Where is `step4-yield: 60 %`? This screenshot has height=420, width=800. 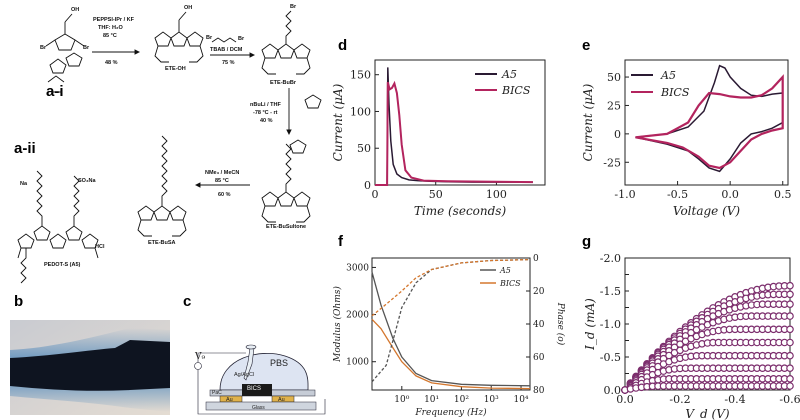
step4-yield: 60 % is located at coordinates (224, 195).